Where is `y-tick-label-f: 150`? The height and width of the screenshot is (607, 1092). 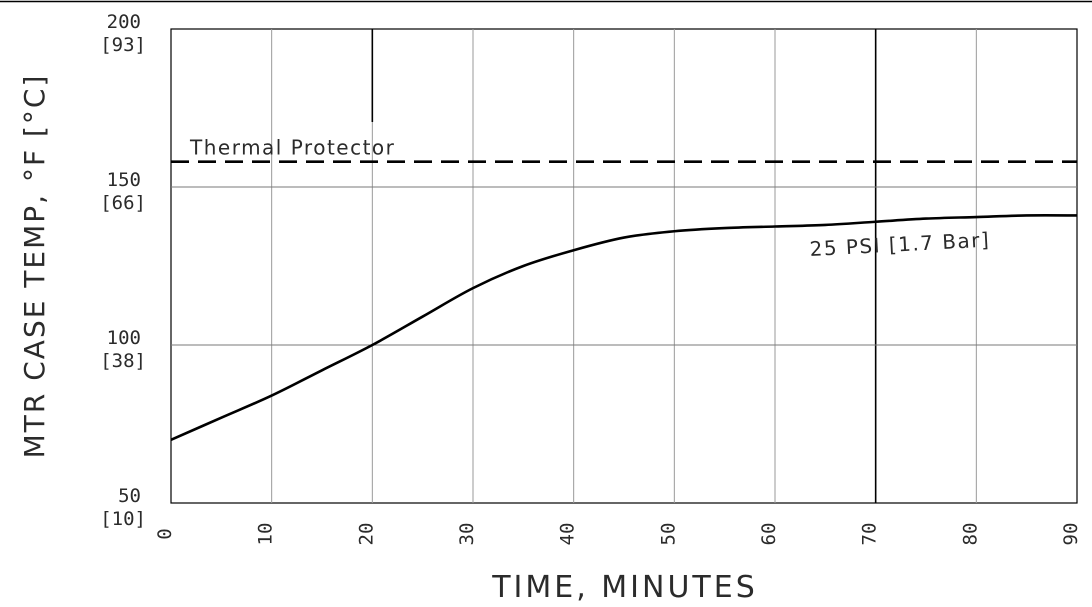
y-tick-label-f: 150 is located at coordinates (124, 180).